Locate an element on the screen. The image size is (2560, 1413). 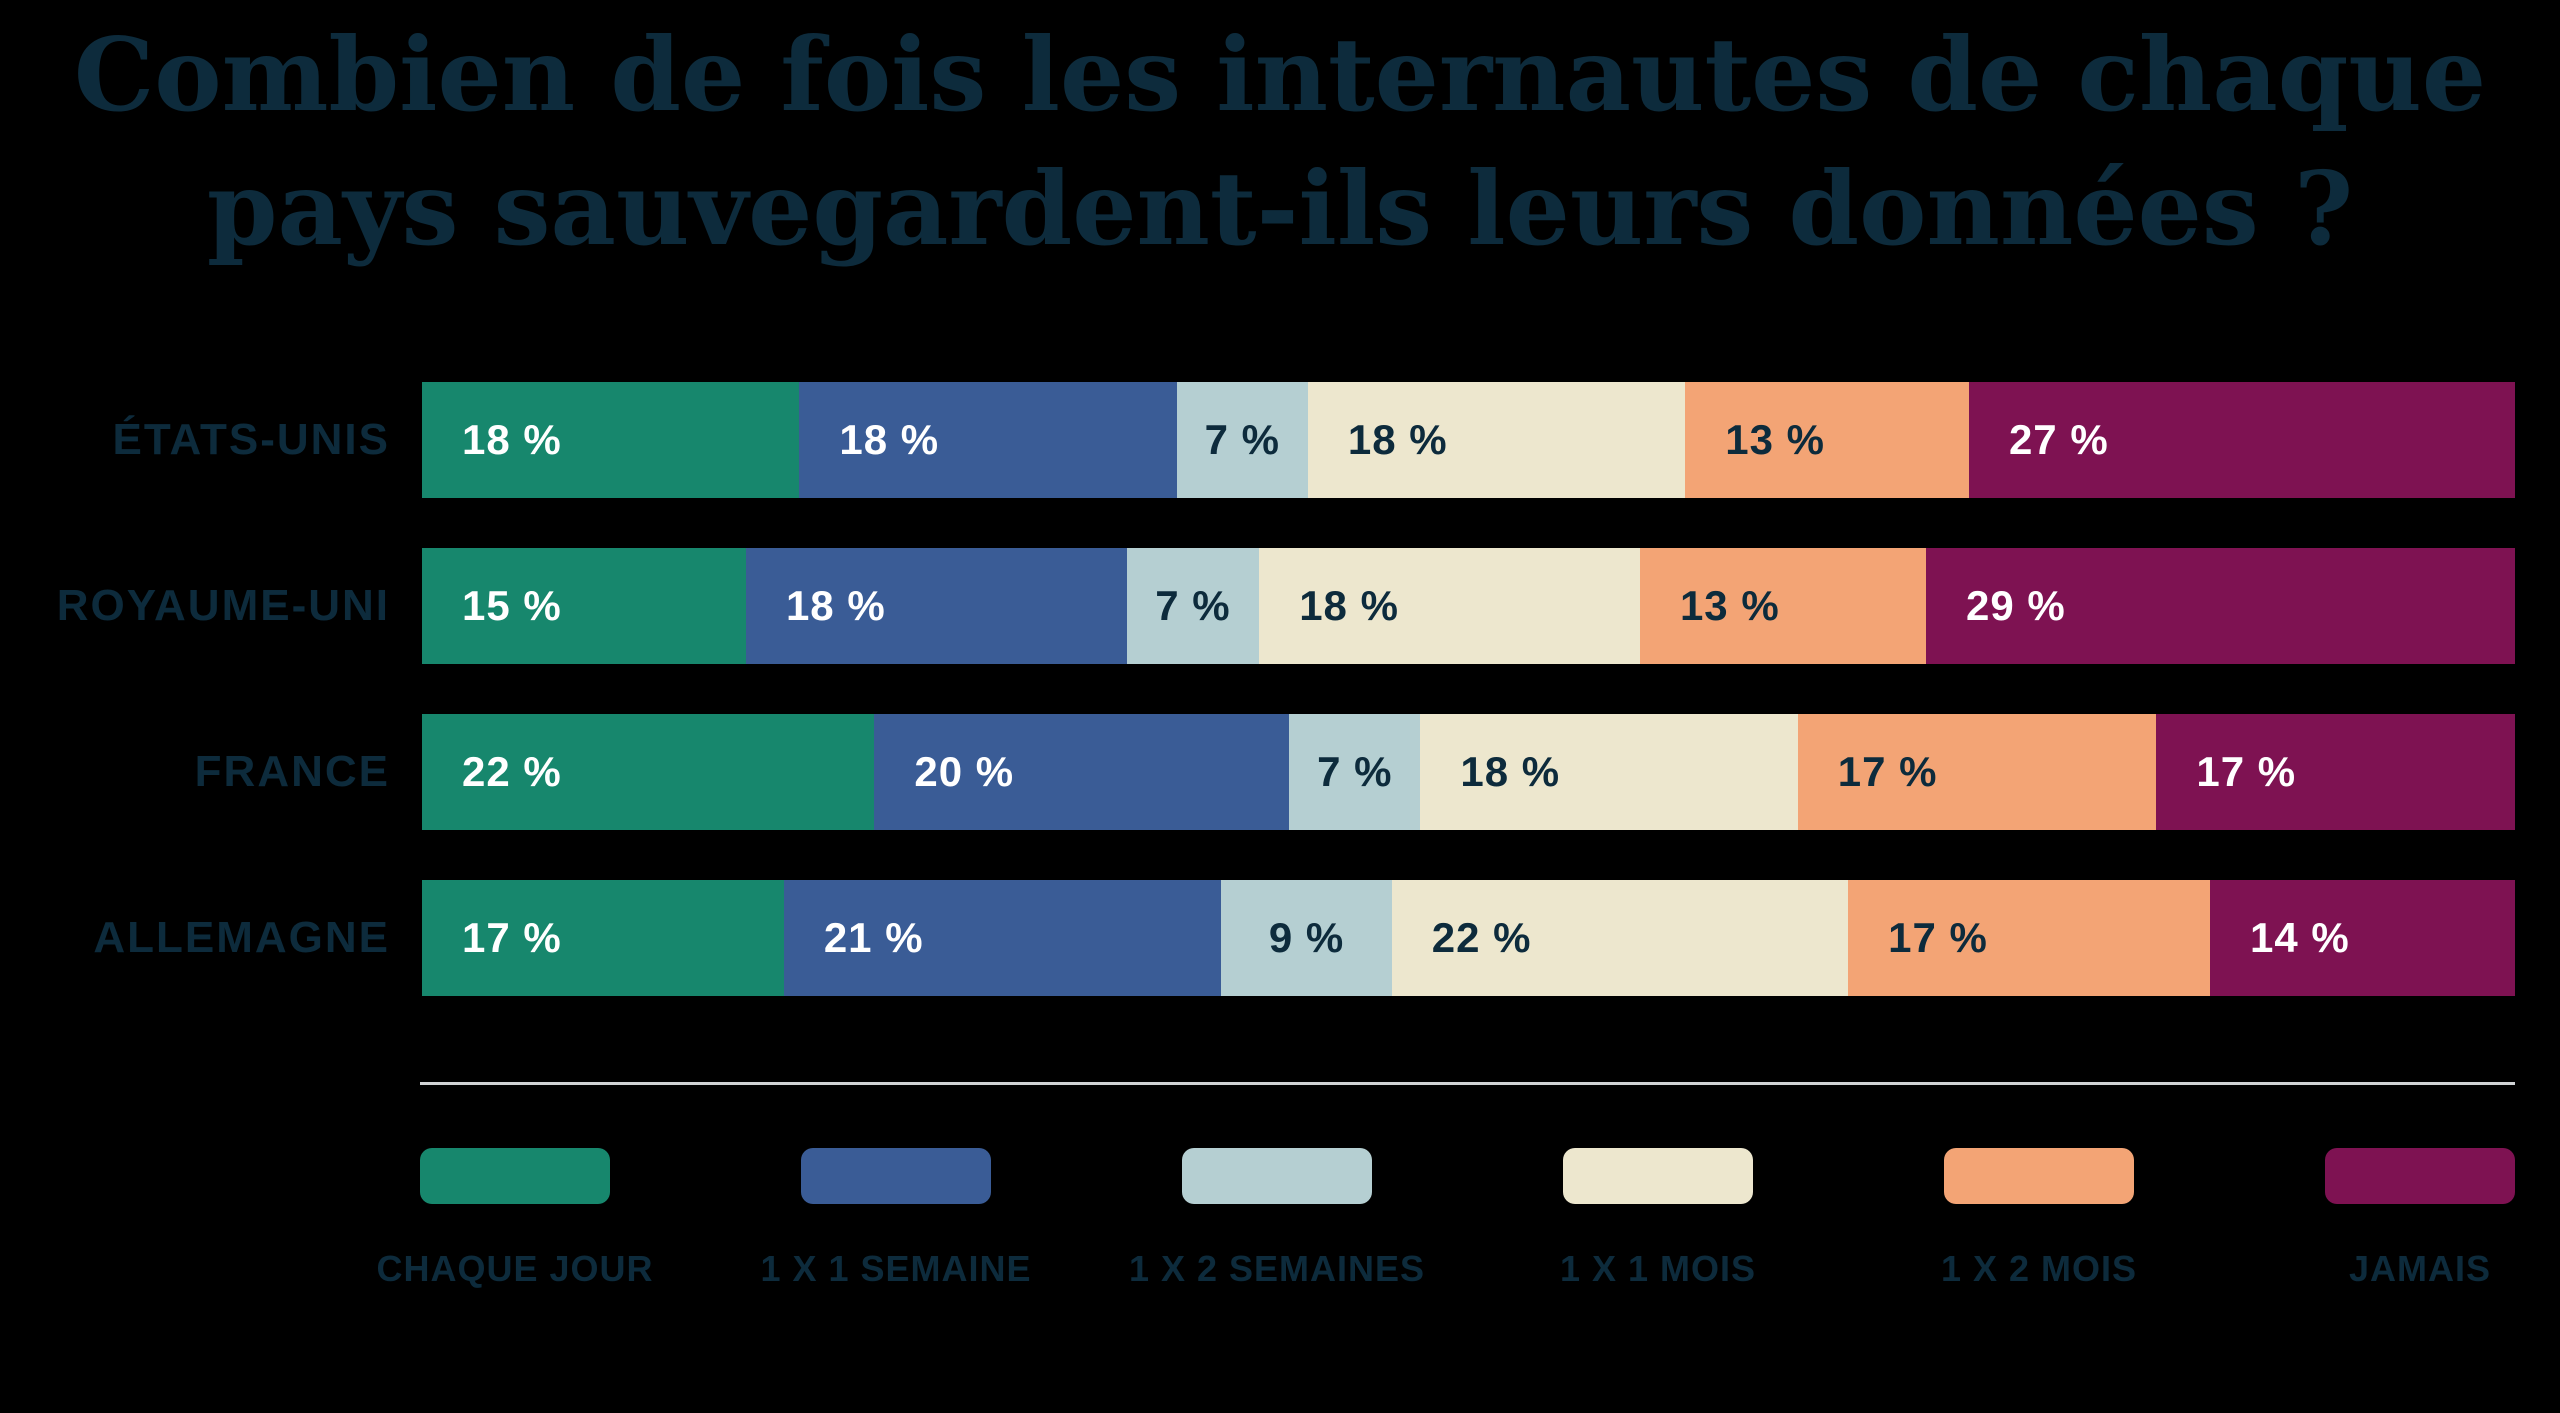
segment-value-label: 20 % is located at coordinates (964, 771).